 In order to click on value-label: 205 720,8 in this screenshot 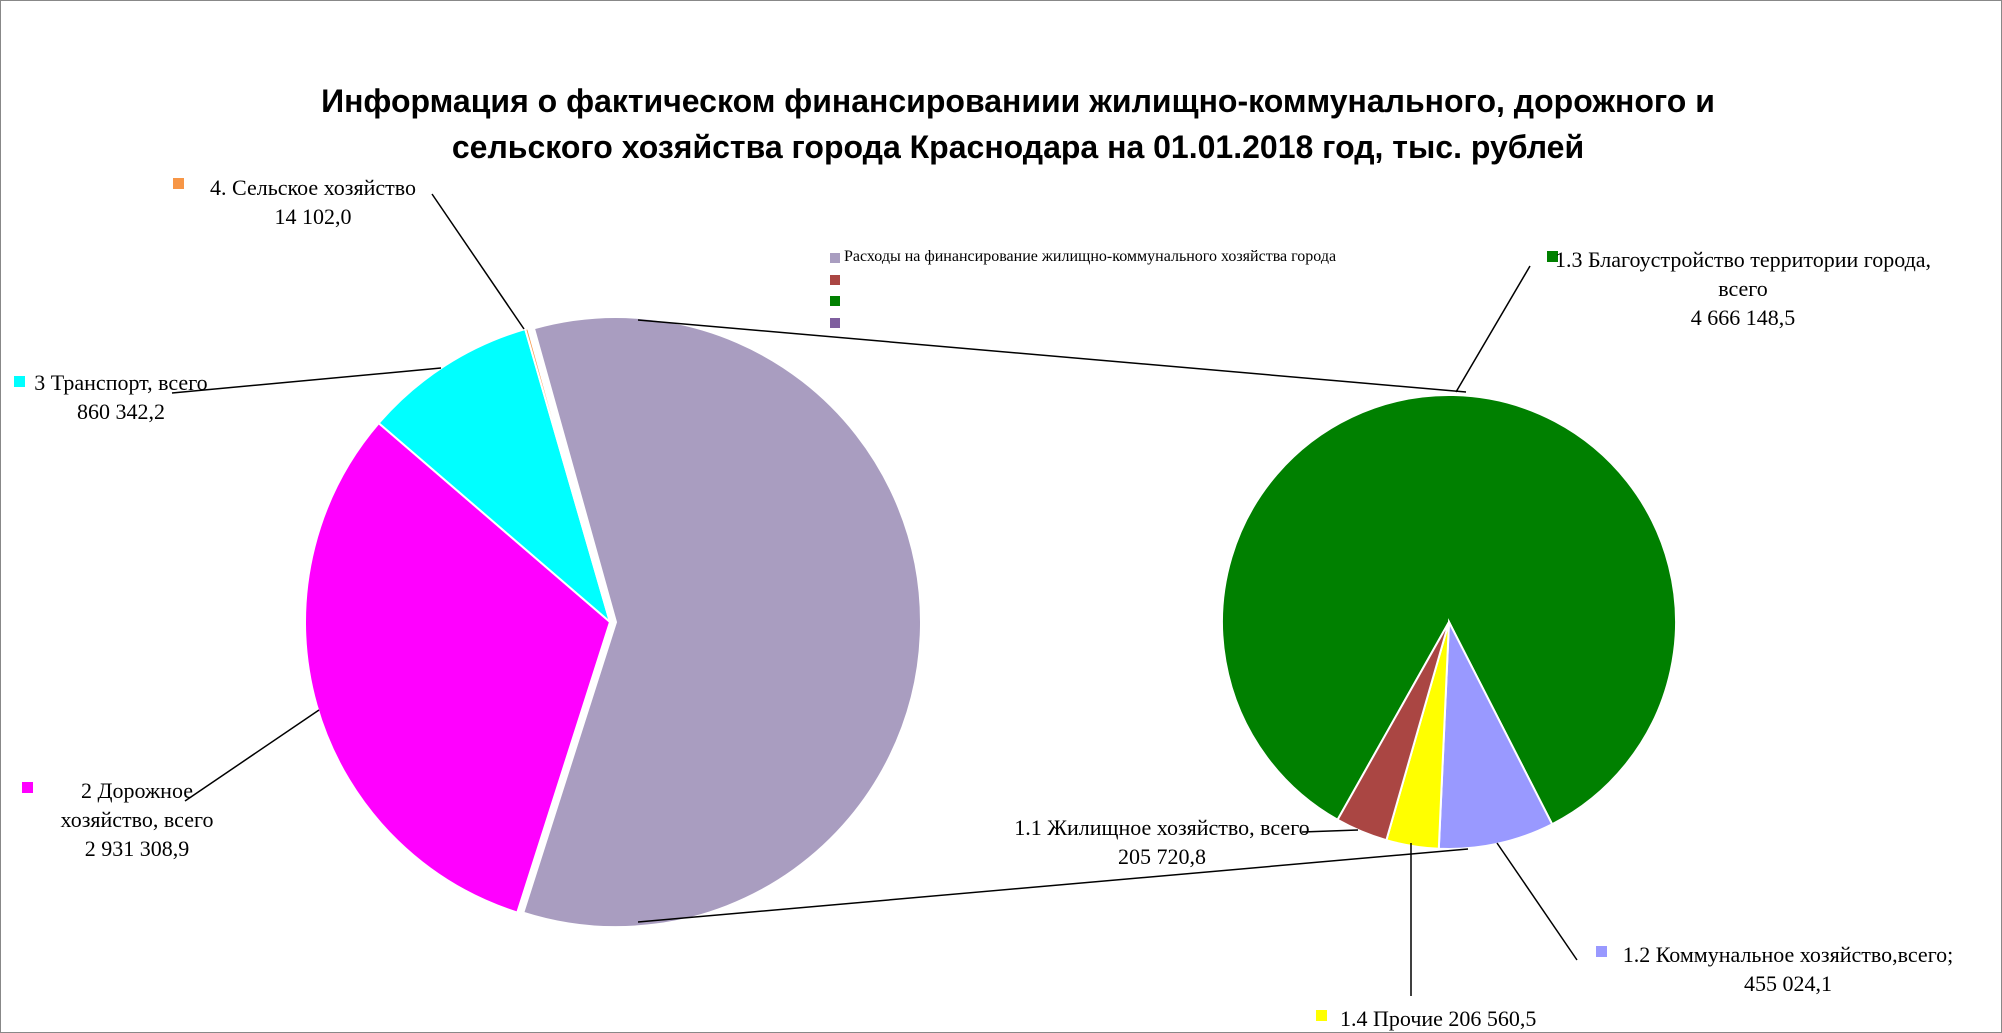, I will do `click(1162, 856)`.